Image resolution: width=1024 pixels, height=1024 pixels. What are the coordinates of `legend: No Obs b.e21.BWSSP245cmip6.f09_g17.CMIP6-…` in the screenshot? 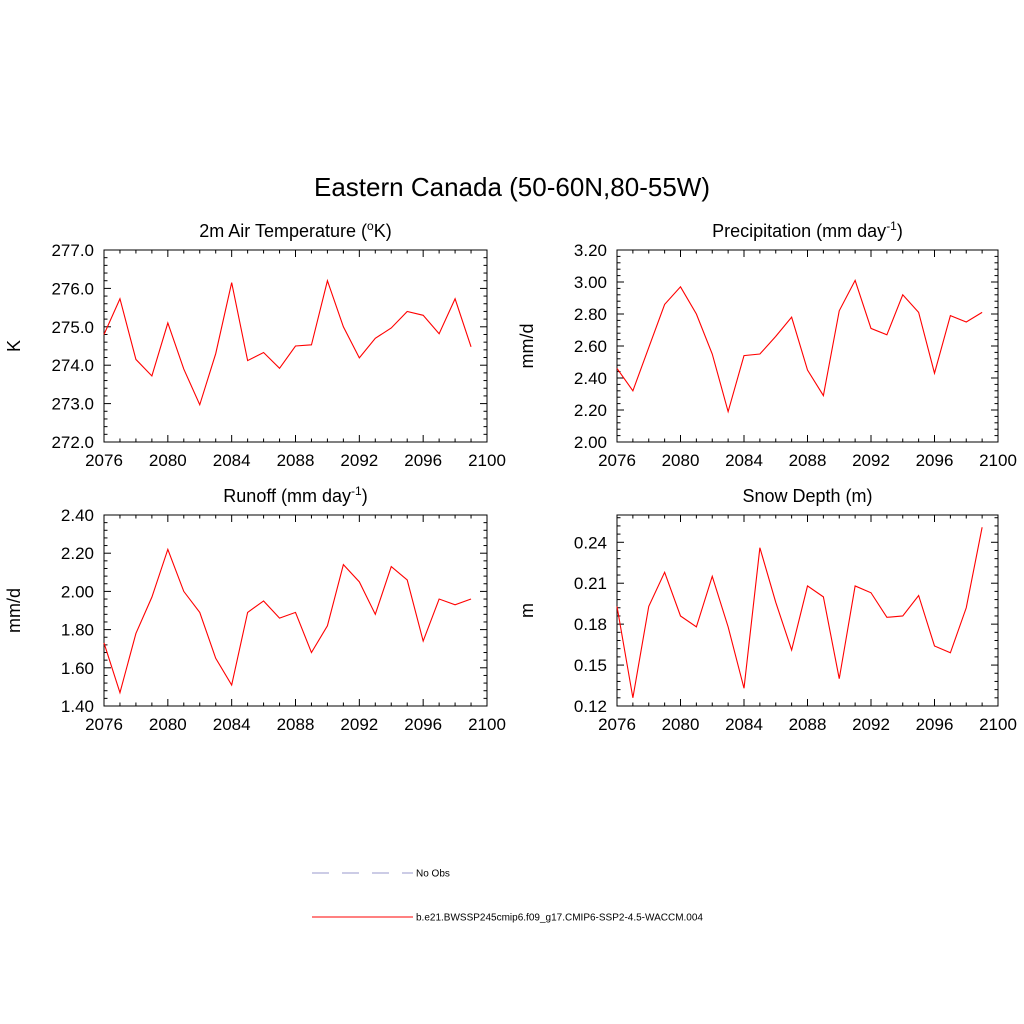 It's located at (507, 896).